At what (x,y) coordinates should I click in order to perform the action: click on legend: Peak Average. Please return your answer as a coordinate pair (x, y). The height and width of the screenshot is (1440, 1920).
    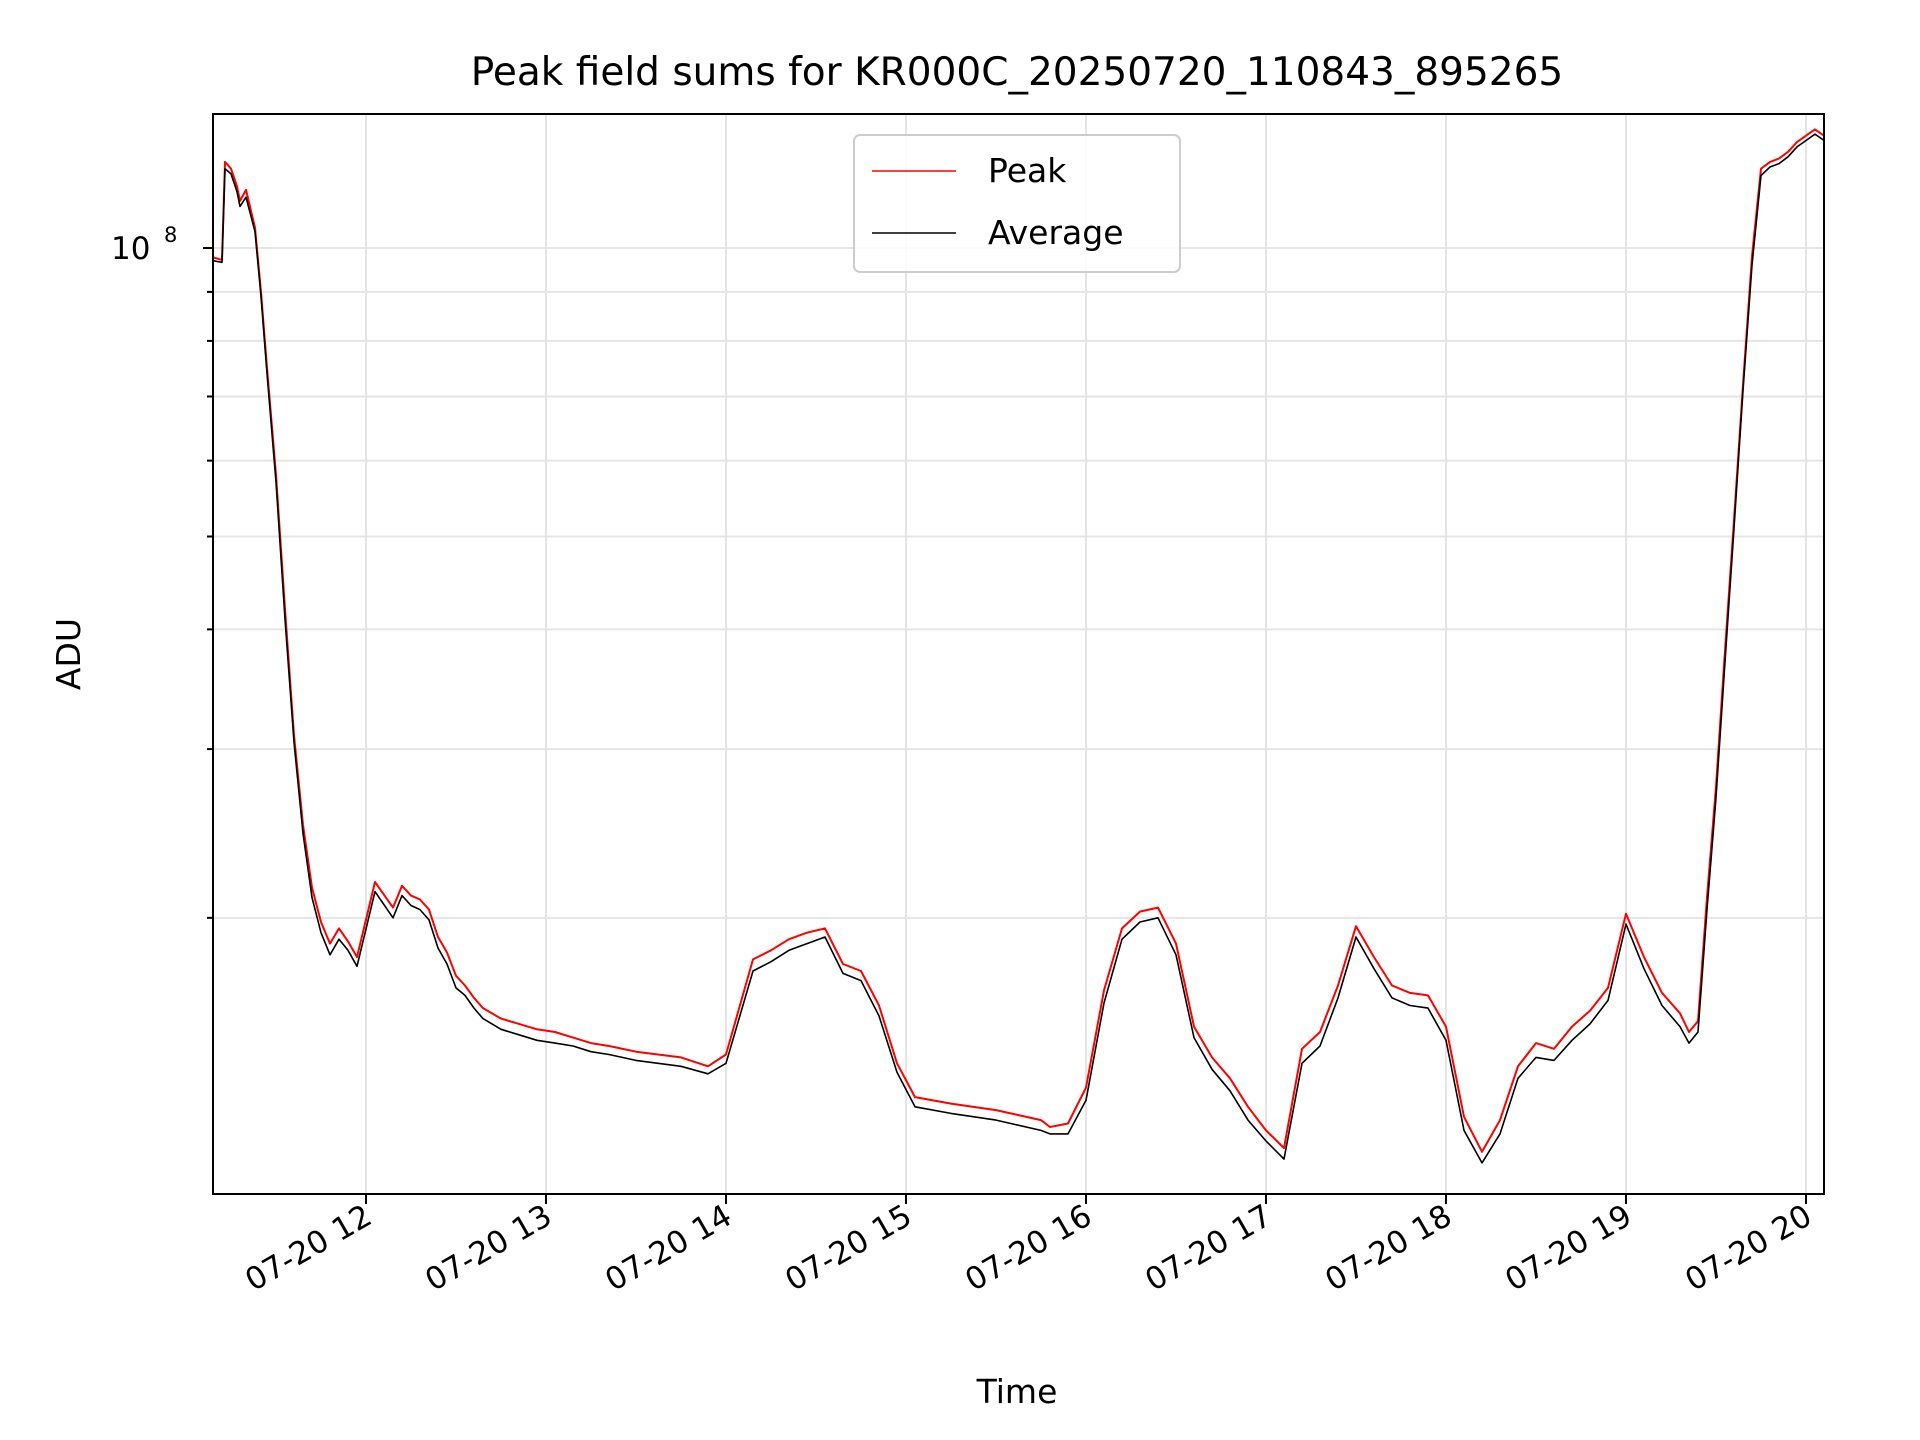
    Looking at the image, I should click on (1017, 203).